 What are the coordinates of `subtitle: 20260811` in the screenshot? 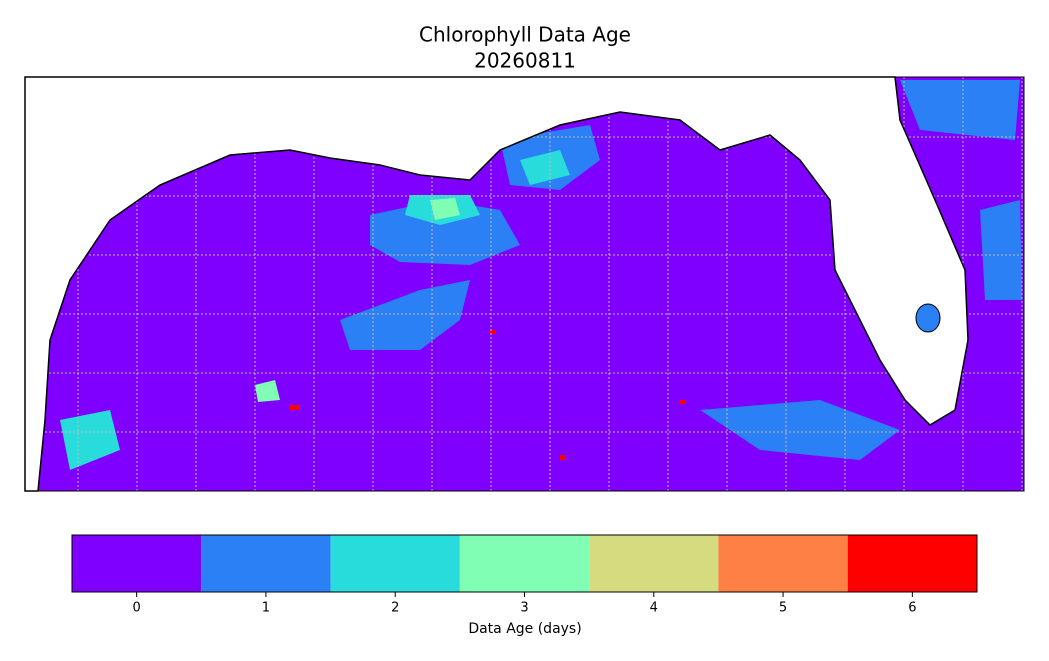 It's located at (525, 61).